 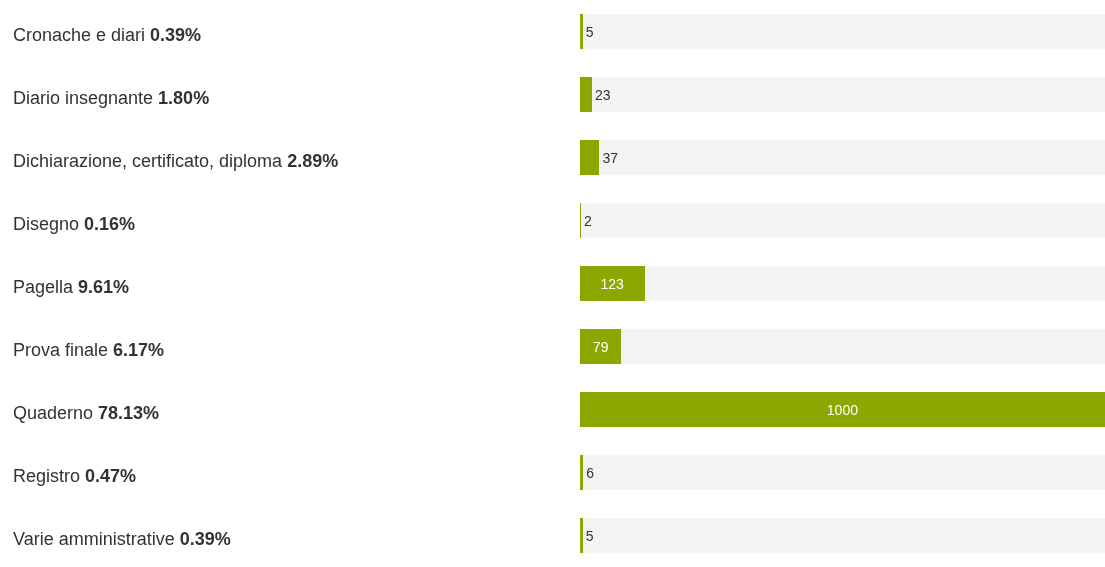 What do you see at coordinates (588, 220) in the screenshot?
I see `data-label: 2` at bounding box center [588, 220].